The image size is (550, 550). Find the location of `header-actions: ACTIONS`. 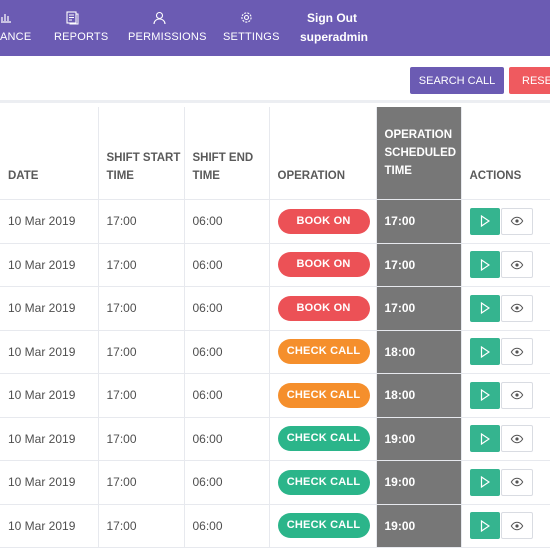

header-actions: ACTIONS is located at coordinates (505, 153).